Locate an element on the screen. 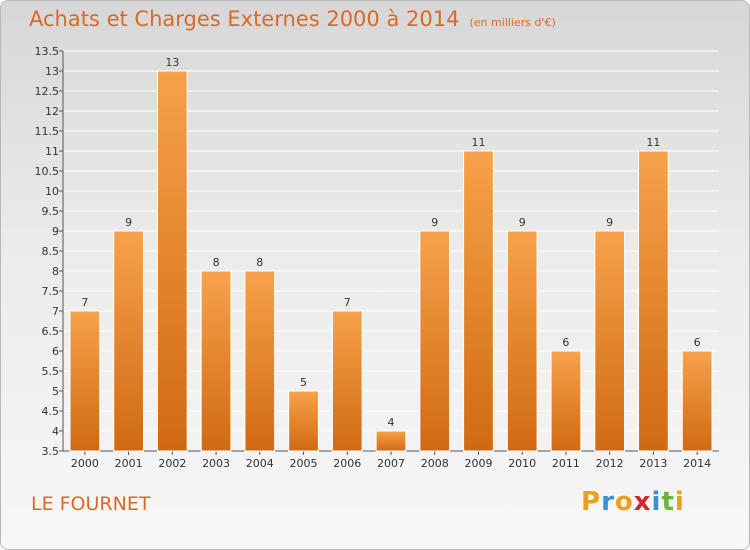  y-tick-label: 4.5 is located at coordinates (51, 411).